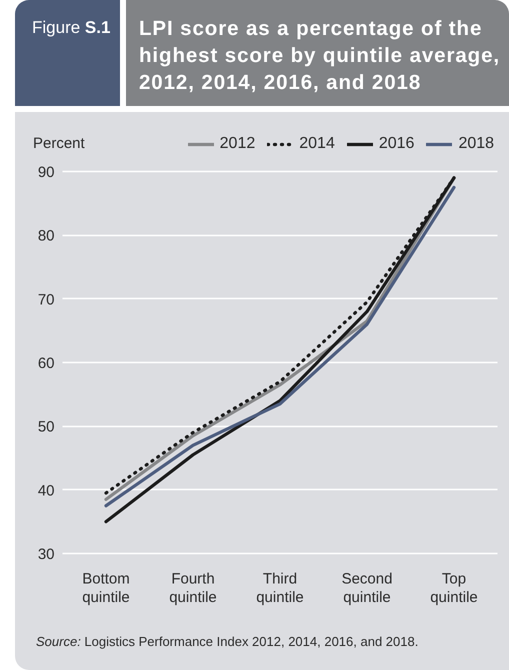 Image resolution: width=509 pixels, height=670 pixels. Describe the element at coordinates (46, 236) in the screenshot. I see `y-tick-label: 80` at that location.